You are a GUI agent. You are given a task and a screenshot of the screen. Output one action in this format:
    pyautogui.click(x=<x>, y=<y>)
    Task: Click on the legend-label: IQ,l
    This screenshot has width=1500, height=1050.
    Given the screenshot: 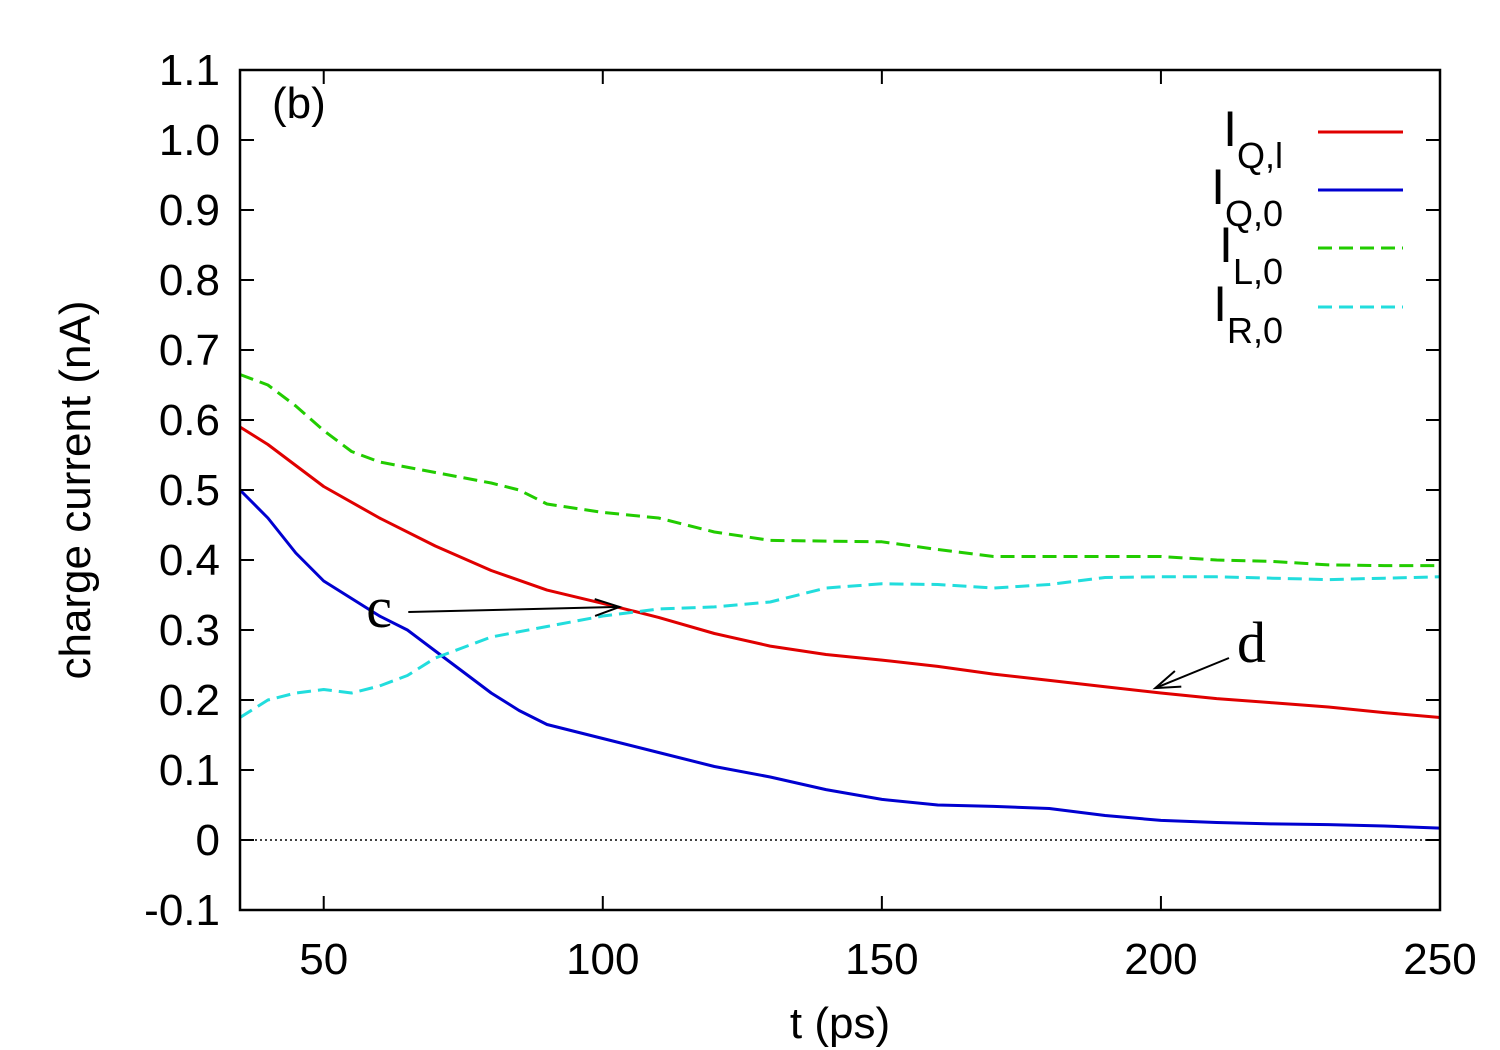 What is the action you would take?
    pyautogui.click(x=1253, y=138)
    